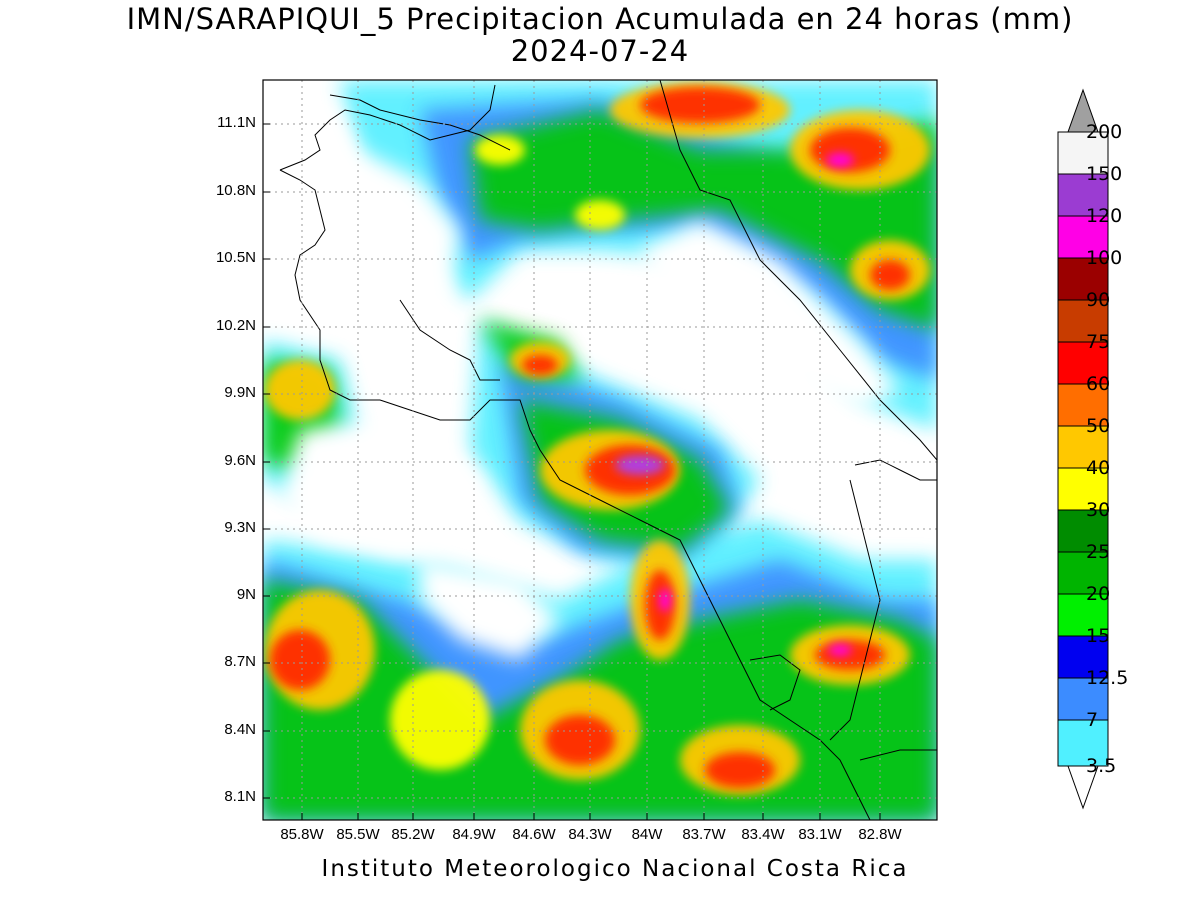 Image resolution: width=1200 pixels, height=900 pixels. I want to click on colorbar-label: 60, so click(1098, 384).